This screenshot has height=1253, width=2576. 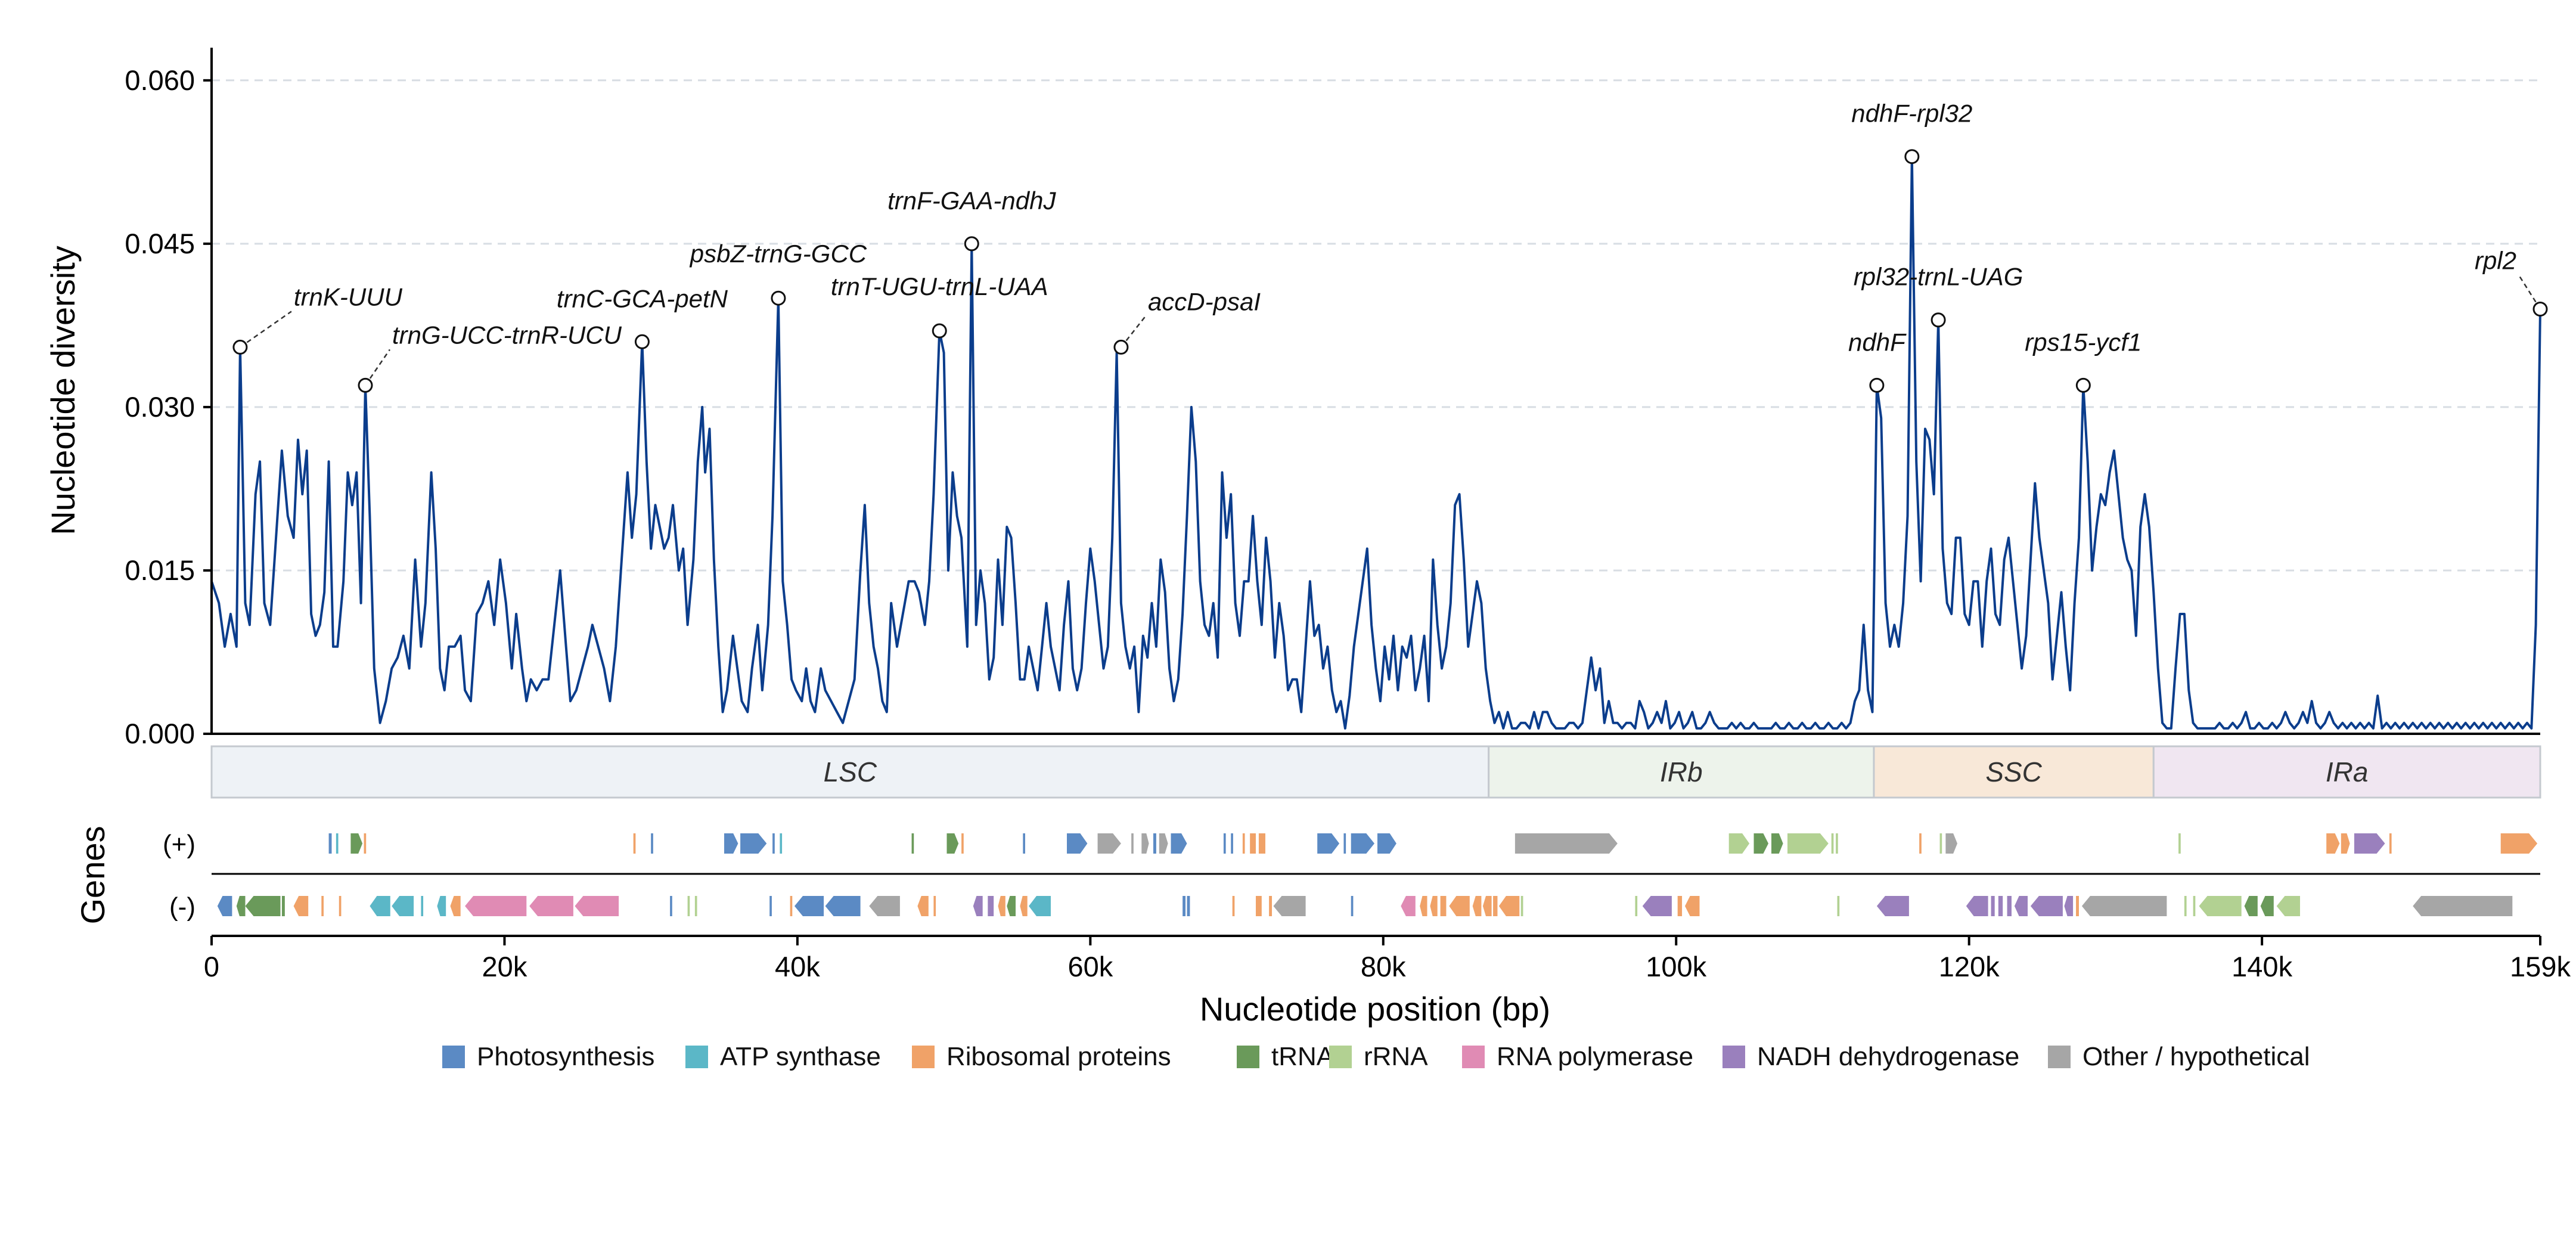 I want to click on peak-label: rps15-ycf1, so click(x=2084, y=342).